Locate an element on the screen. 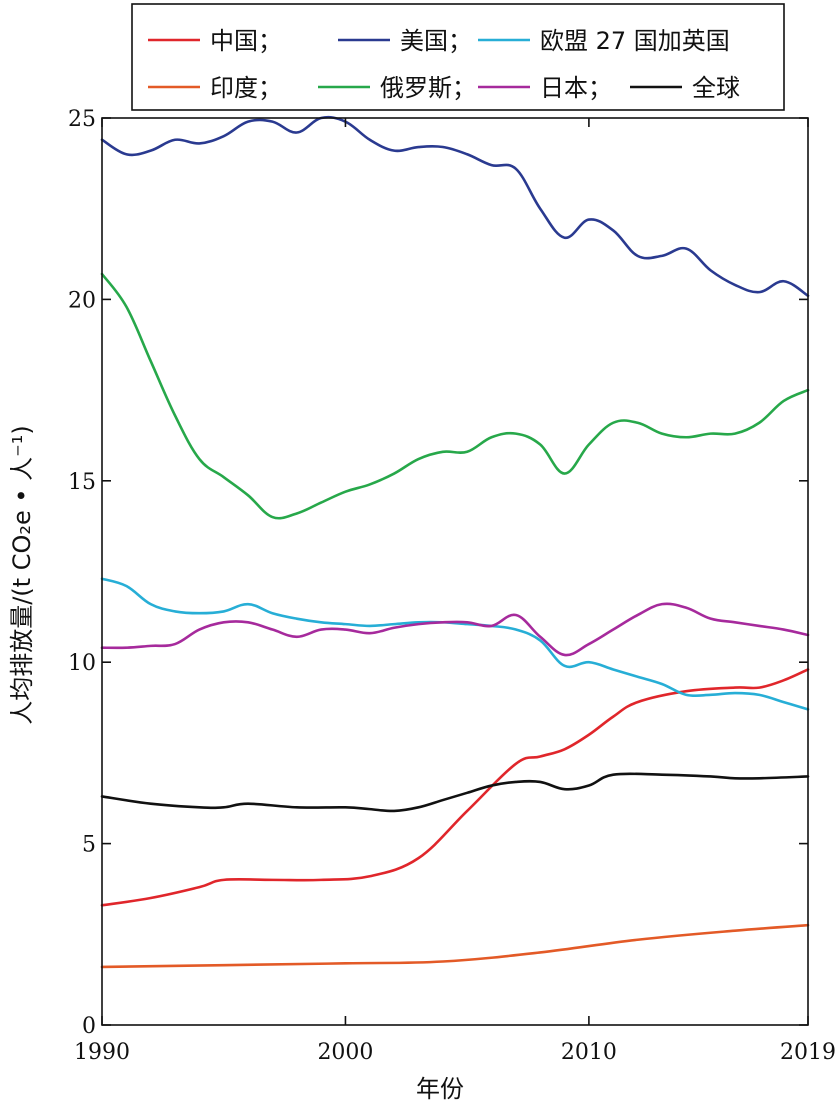 The width and height of the screenshot is (837, 1111). legend-label-6: 日本； is located at coordinates (576, 88).